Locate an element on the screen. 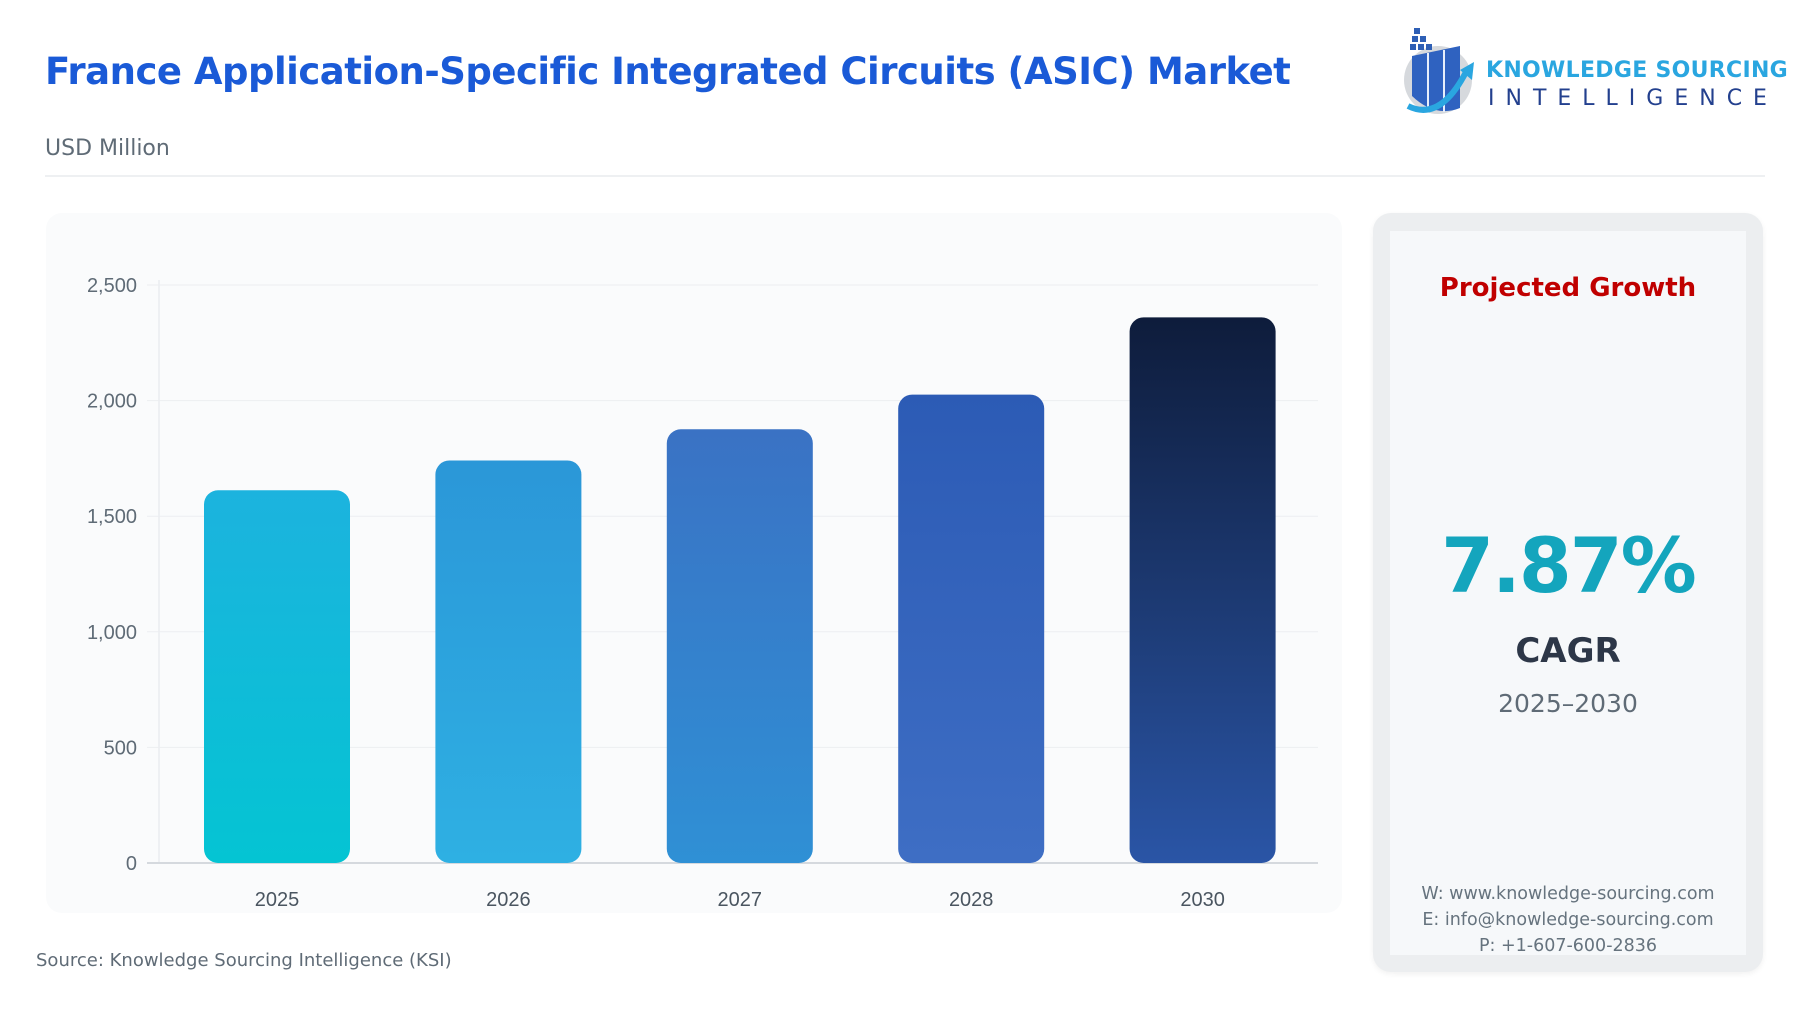  logo-text-line2: INTELLIGENCE is located at coordinates (1633, 98).